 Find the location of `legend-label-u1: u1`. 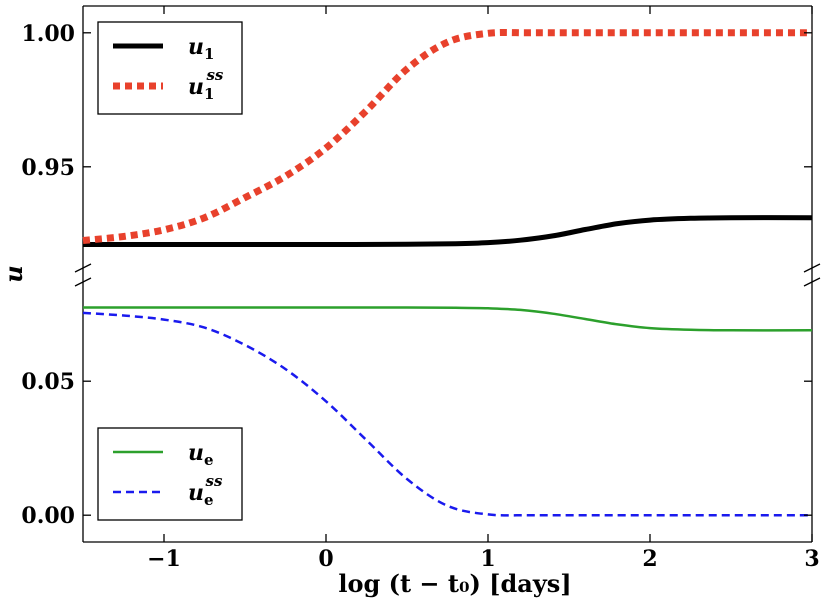

legend-label-u1: u1 is located at coordinates (201, 48).